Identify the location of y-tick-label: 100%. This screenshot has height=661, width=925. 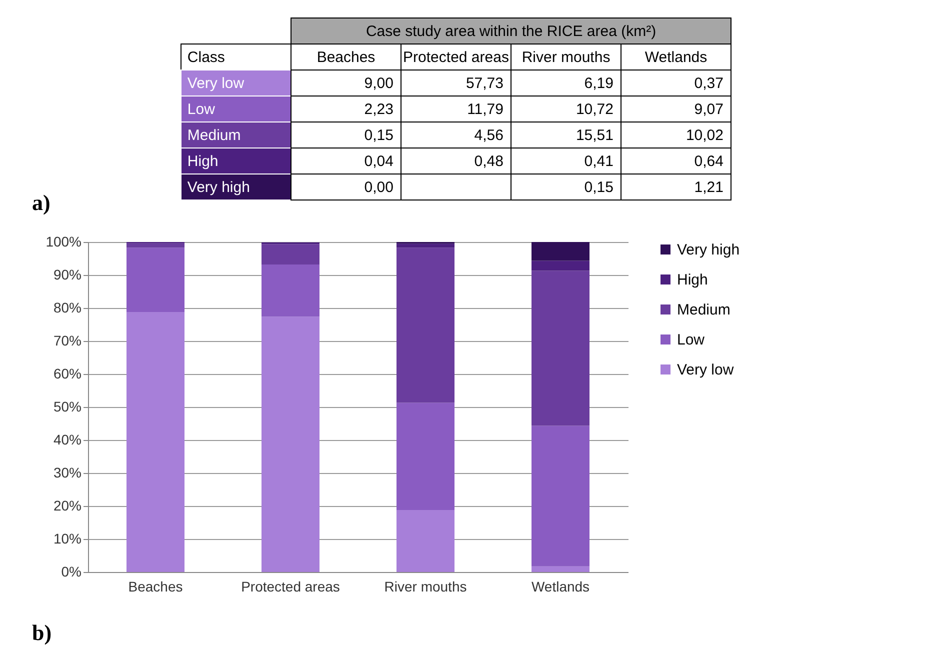
(64, 242).